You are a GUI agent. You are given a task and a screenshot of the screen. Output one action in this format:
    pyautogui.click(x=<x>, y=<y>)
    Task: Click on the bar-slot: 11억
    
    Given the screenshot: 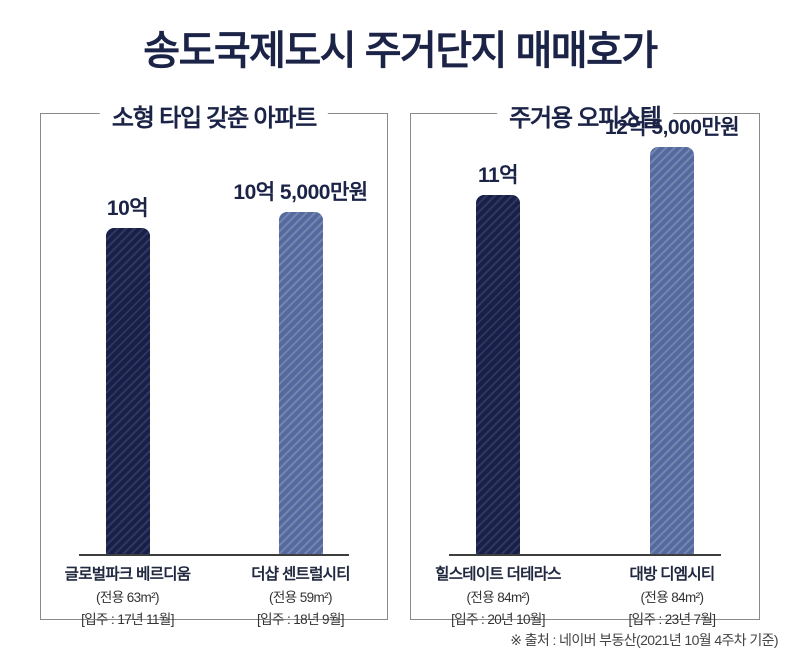 What is the action you would take?
    pyautogui.click(x=498, y=334)
    